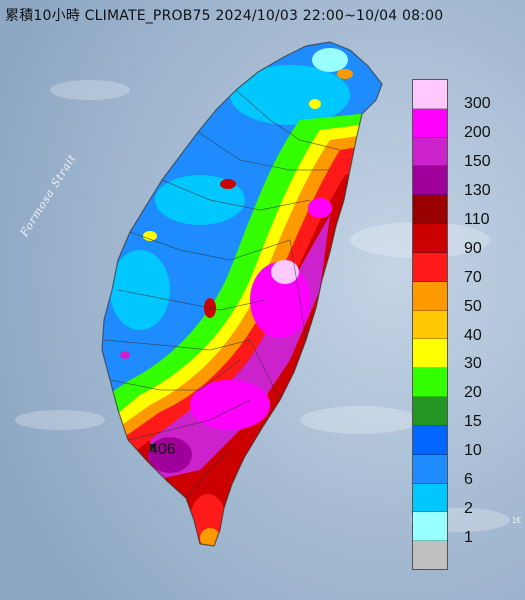 This screenshot has width=525, height=600. What do you see at coordinates (477, 219) in the screenshot?
I see `legend-label: 110` at bounding box center [477, 219].